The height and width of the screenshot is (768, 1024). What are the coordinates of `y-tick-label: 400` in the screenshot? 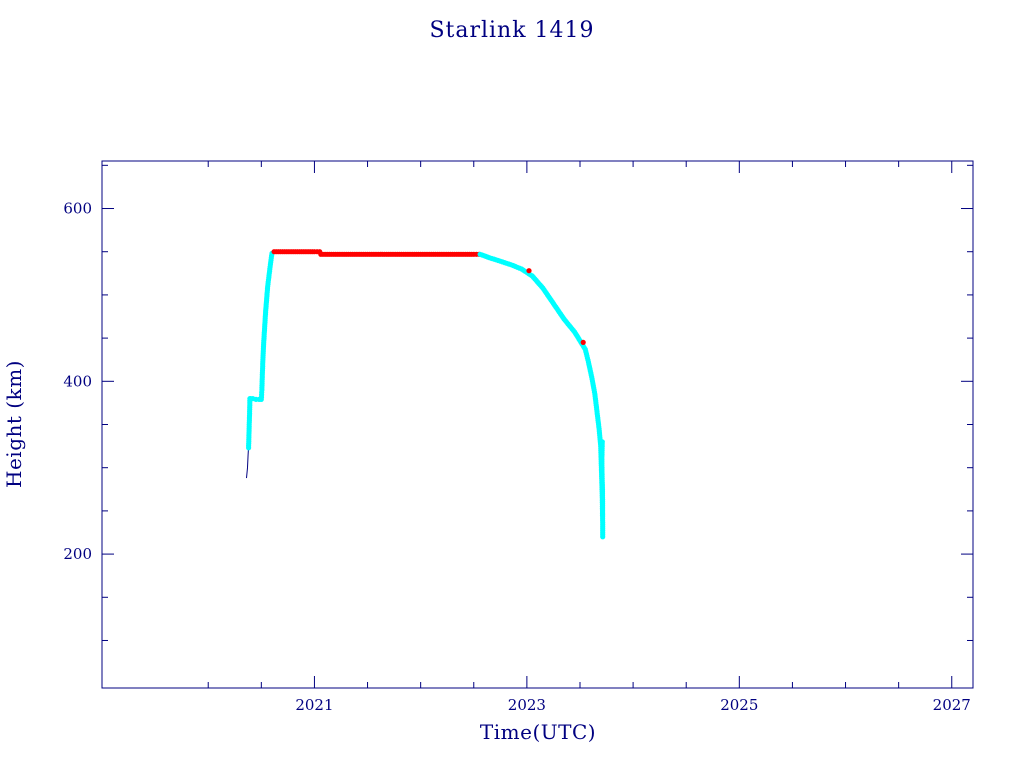 It's located at (77, 381).